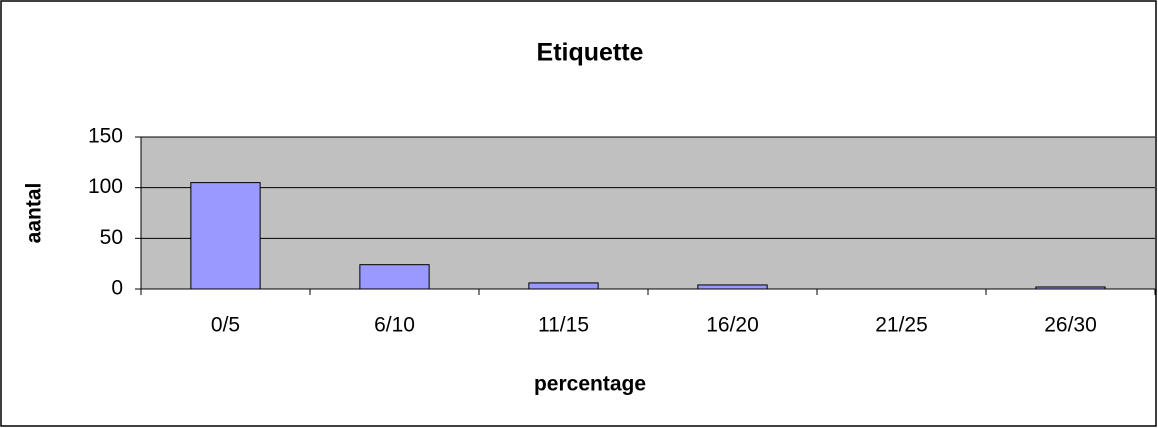  I want to click on x-tick-label: 26/30, so click(1070, 325).